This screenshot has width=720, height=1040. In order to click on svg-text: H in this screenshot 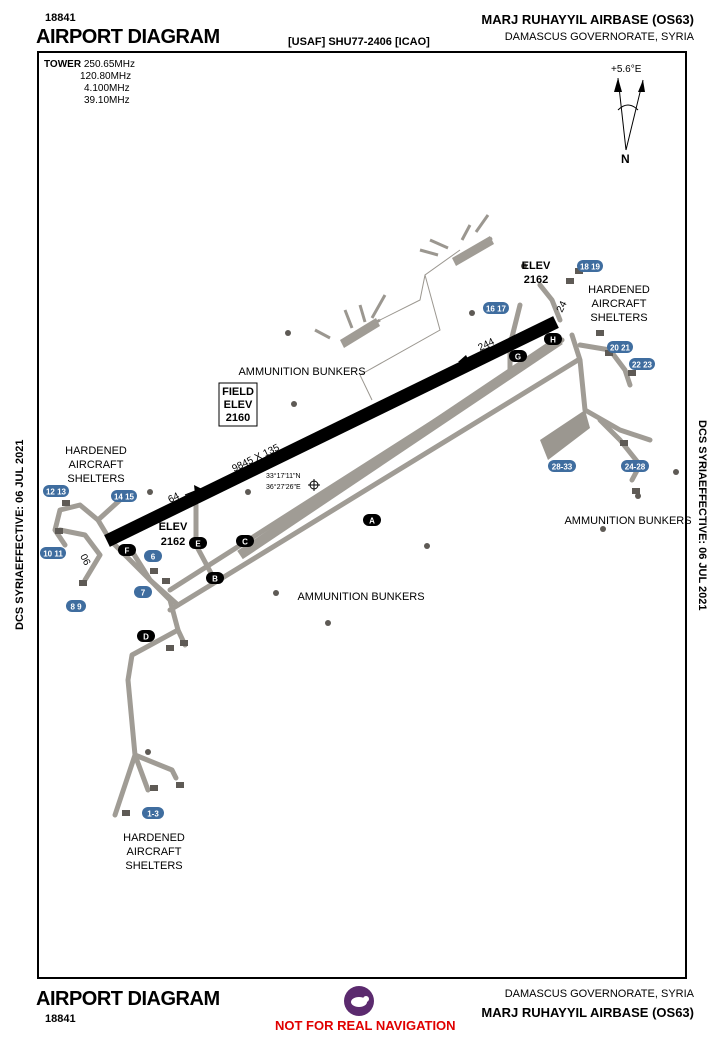, I will do `click(553, 340)`.